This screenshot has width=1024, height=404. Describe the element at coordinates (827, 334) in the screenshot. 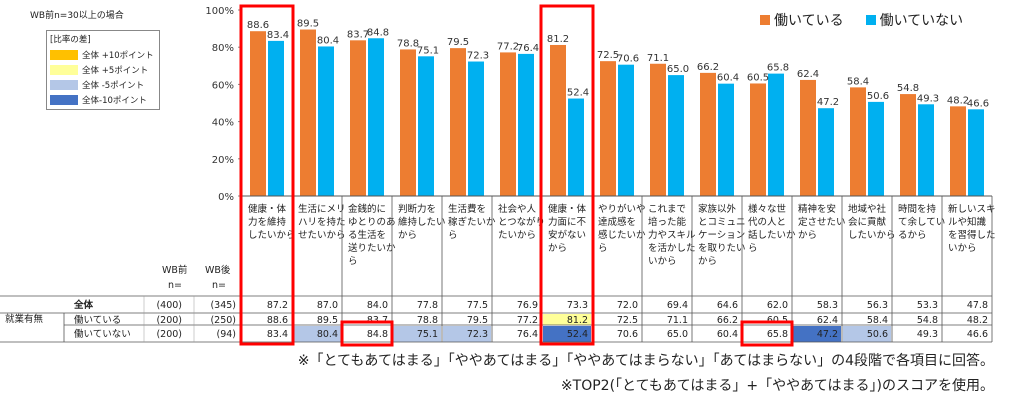

I see `table-cell-value: 47.2` at that location.